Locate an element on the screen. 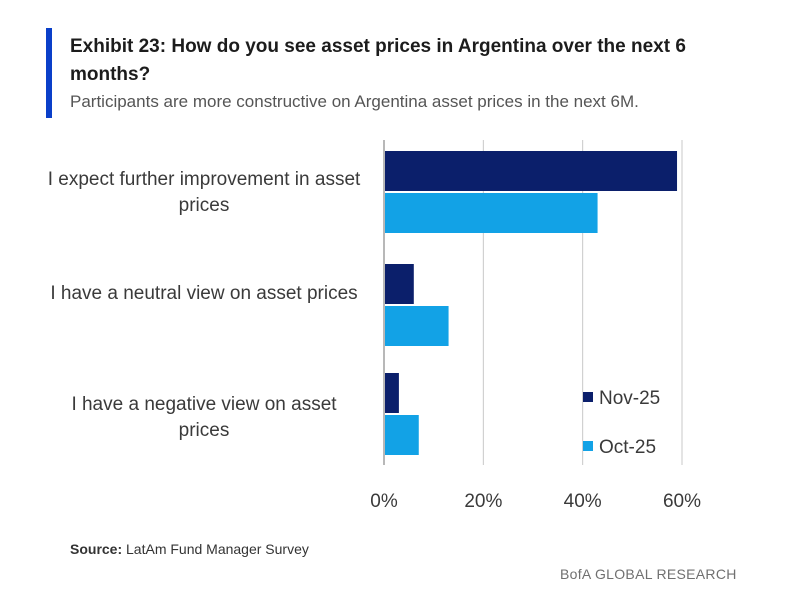 The height and width of the screenshot is (603, 800). x-tick-label: 20% is located at coordinates (483, 501).